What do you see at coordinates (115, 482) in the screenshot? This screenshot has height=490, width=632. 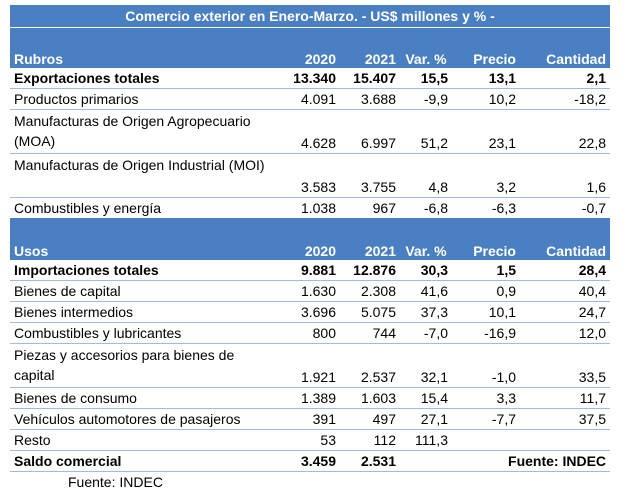 I see `footer-source: Fuente: INDEC` at bounding box center [115, 482].